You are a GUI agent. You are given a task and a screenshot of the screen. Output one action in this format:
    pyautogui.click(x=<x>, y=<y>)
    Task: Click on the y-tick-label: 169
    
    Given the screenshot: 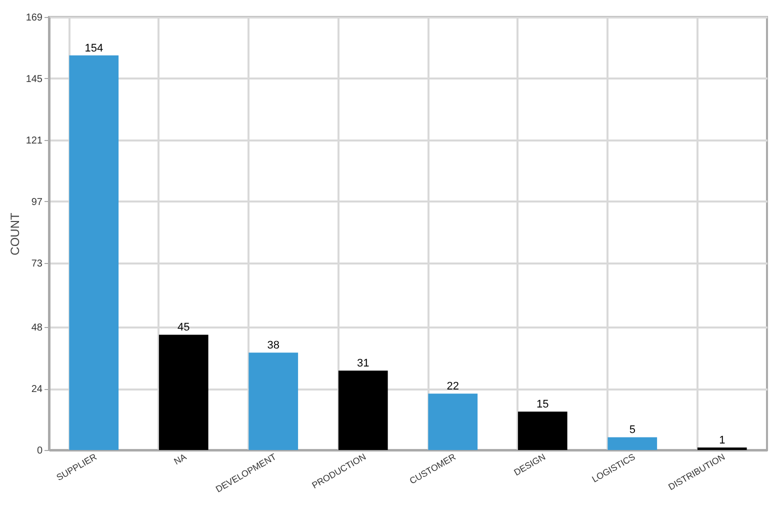 What is the action you would take?
    pyautogui.click(x=34, y=18)
    